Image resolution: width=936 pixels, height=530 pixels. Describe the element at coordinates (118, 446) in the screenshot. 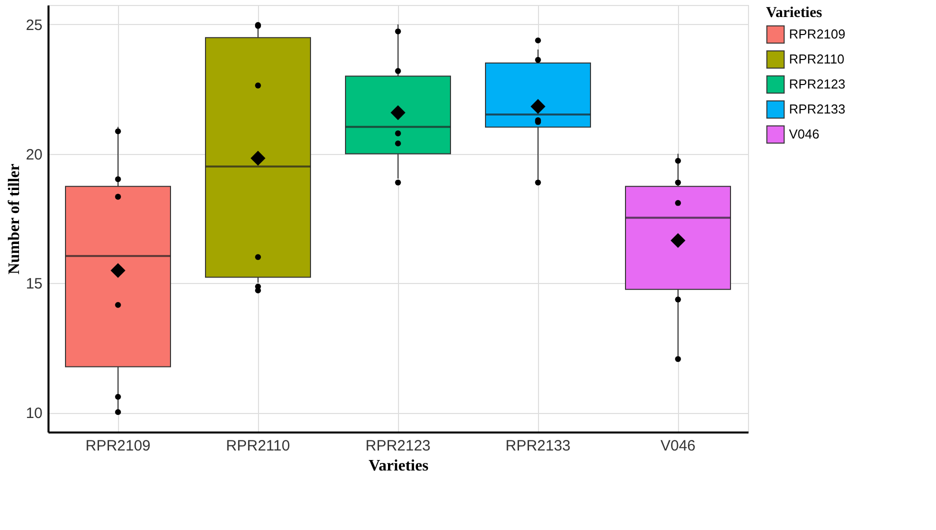

I see `x-tick-label: RPR2109` at that location.